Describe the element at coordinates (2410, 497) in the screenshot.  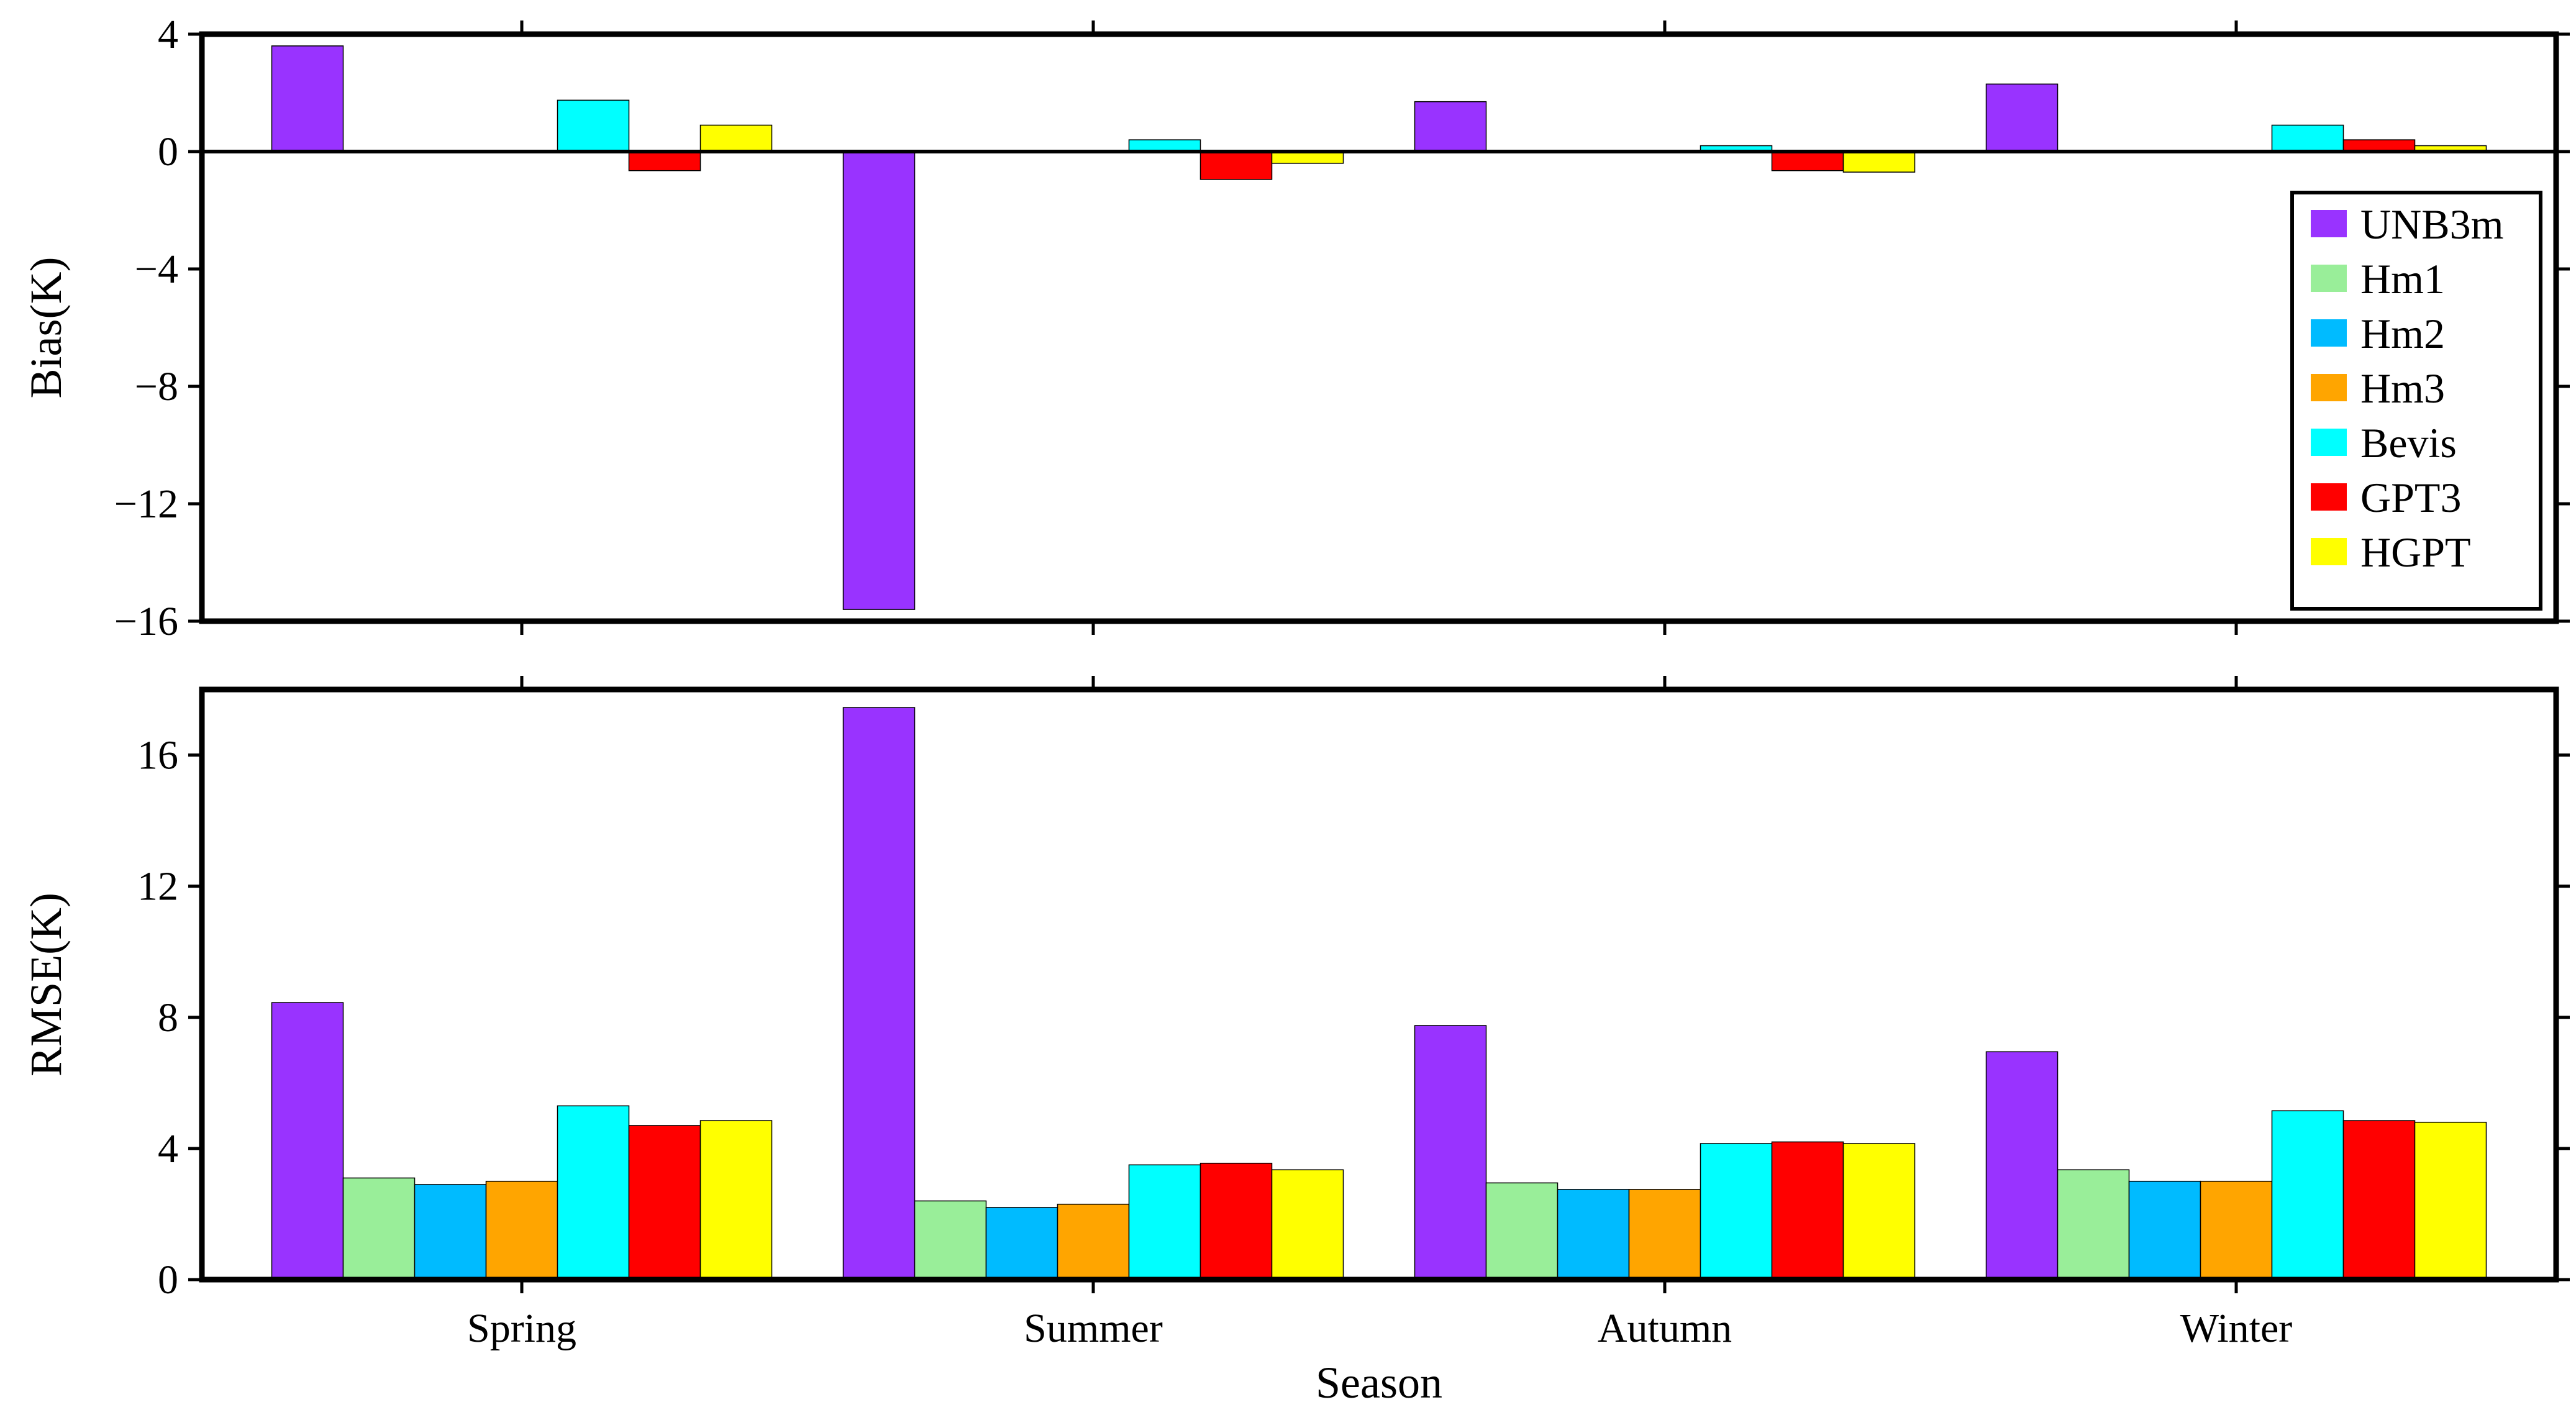
I see `legend-label-gpt3: GPT3` at that location.